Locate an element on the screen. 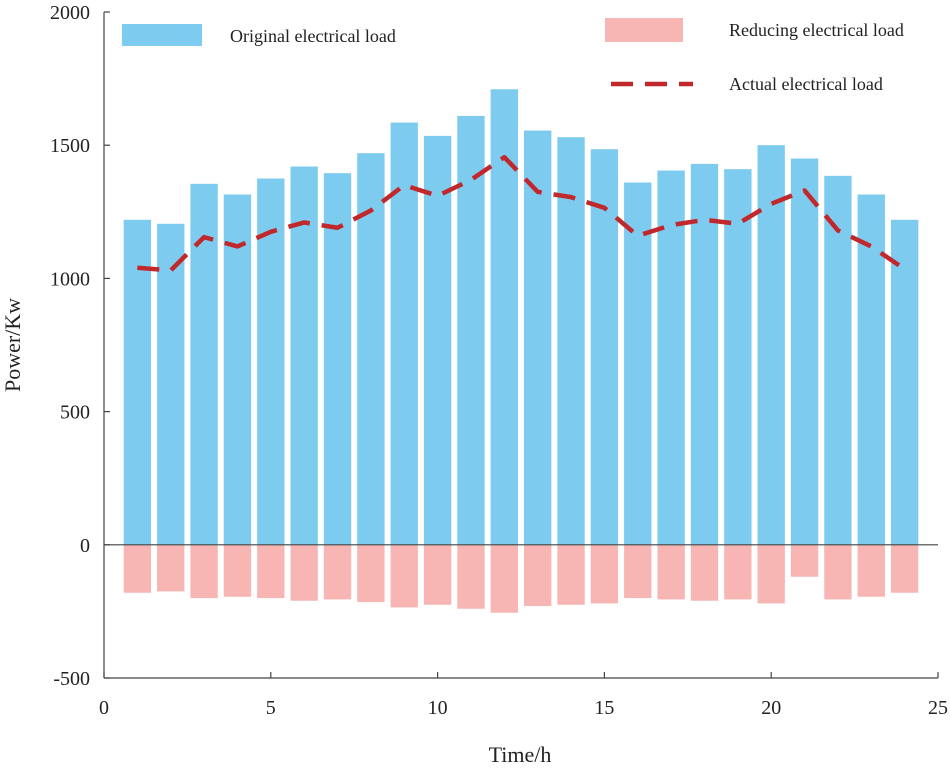  y-tick-label: -500 is located at coordinates (71, 679).